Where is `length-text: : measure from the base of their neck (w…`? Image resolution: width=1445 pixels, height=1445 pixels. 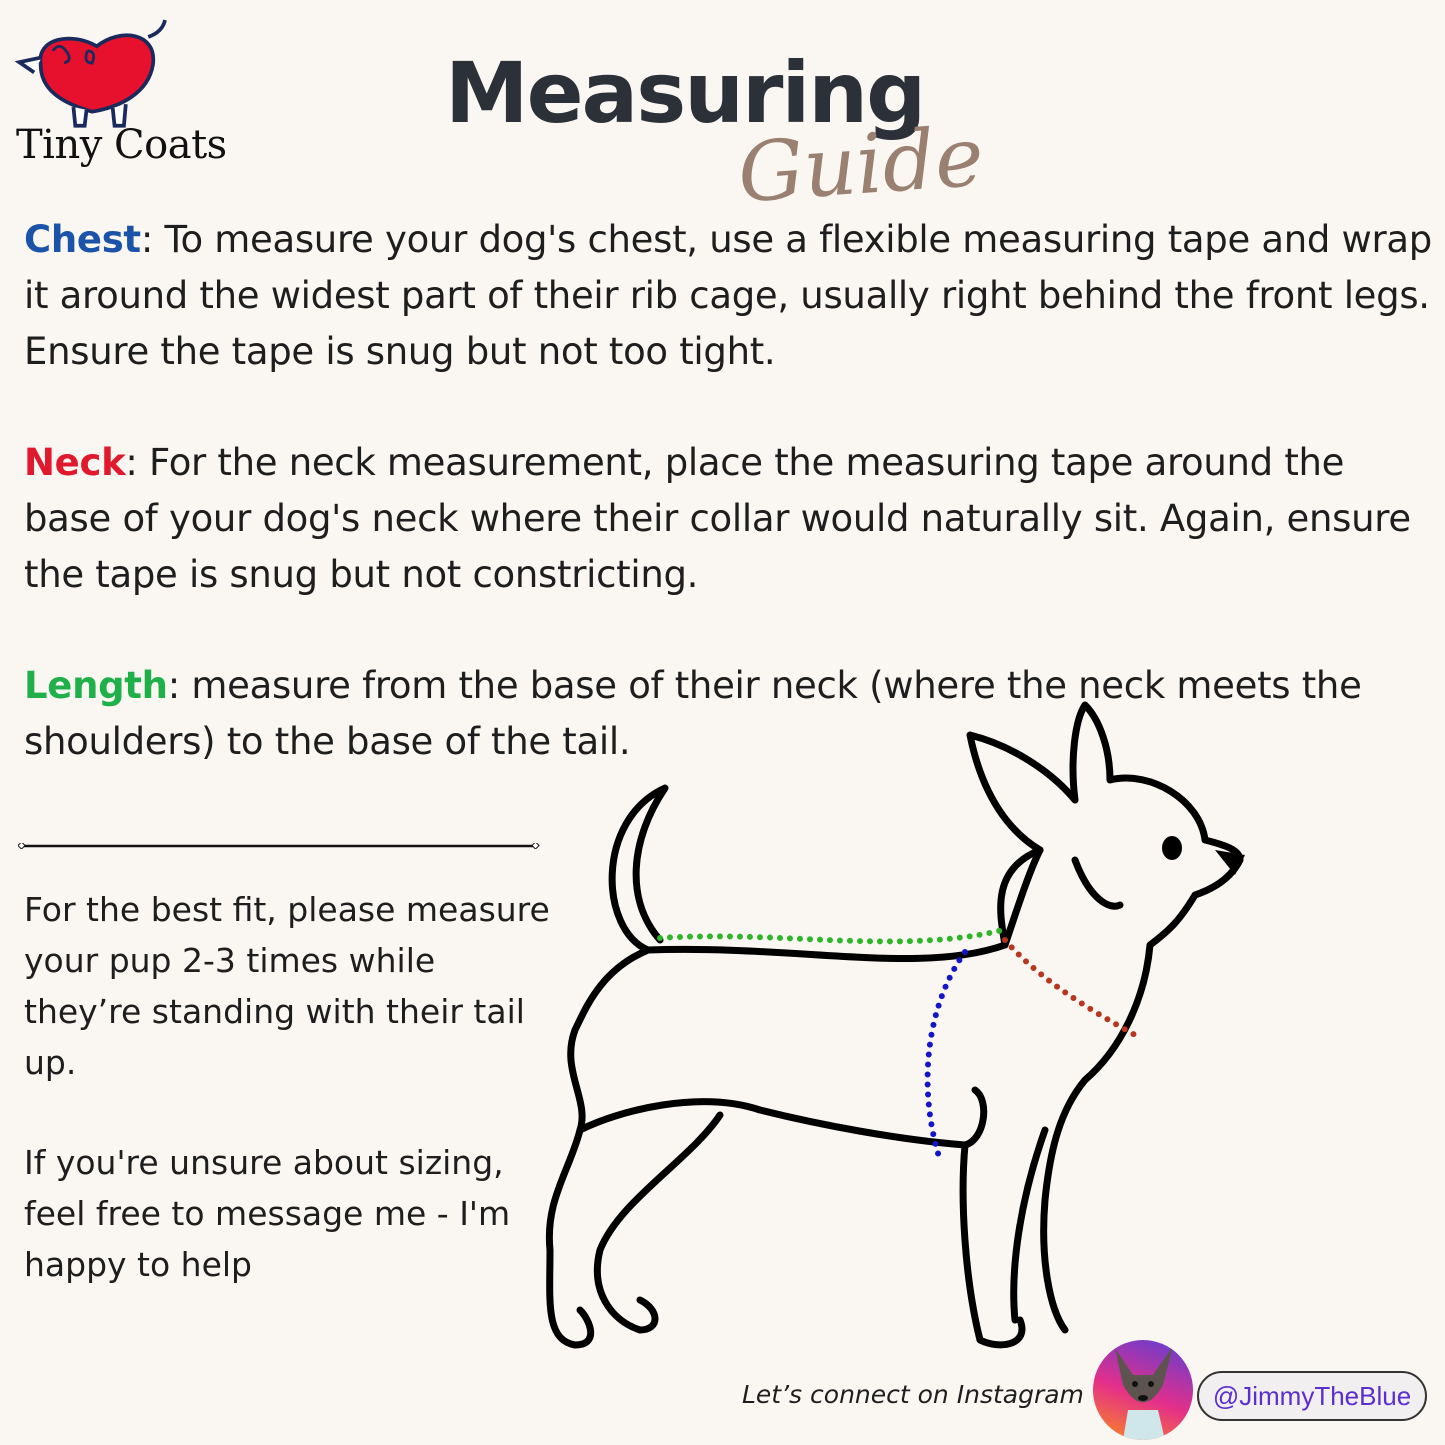 length-text: : measure from the base of their neck (w… is located at coordinates (693, 713).